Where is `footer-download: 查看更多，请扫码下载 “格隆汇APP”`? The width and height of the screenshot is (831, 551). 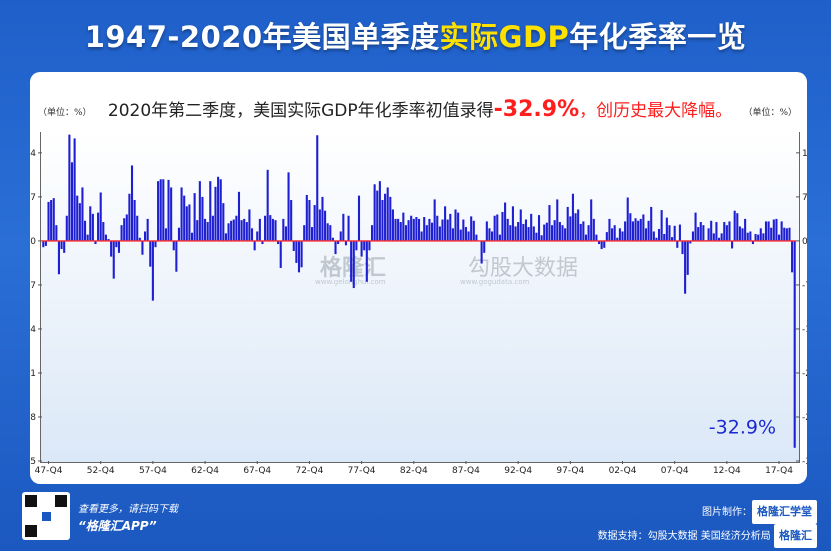
footer-download: 查看更多，请扫码下载 “格隆汇APP” is located at coordinates (128, 518).